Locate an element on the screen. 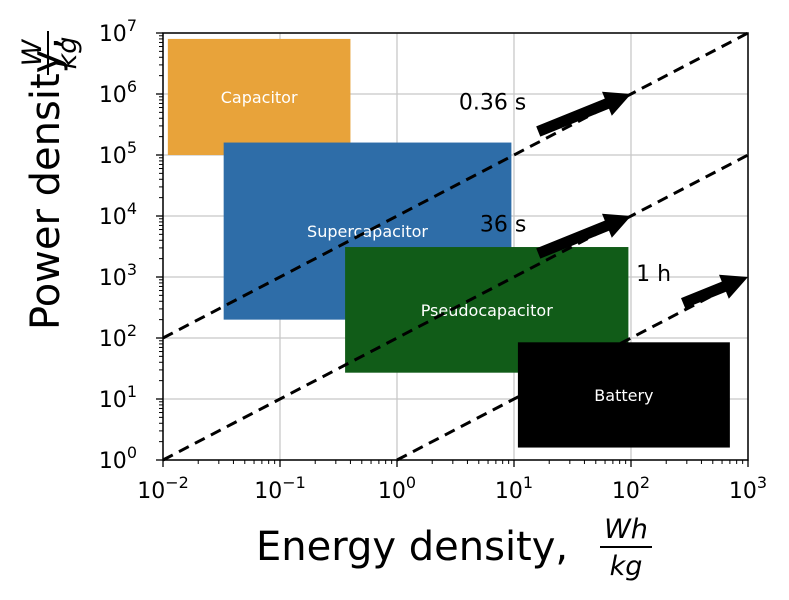  x-axis-label-text: Energy density, is located at coordinates (412, 547).